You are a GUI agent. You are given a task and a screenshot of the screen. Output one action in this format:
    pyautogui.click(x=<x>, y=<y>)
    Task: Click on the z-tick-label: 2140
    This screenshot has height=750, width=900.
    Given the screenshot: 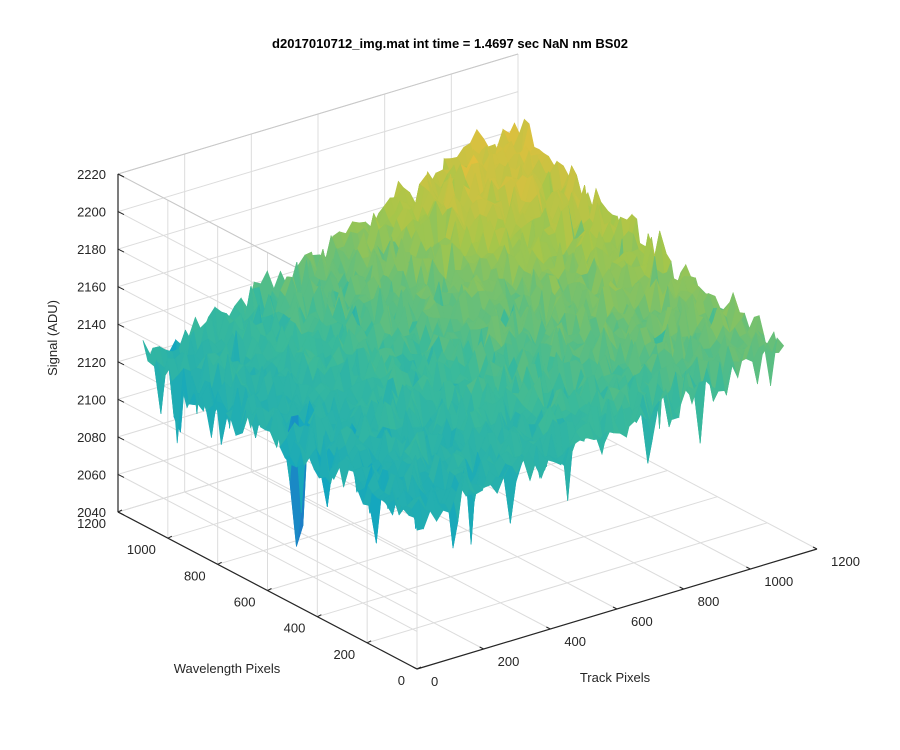 What is the action you would take?
    pyautogui.click(x=91, y=324)
    